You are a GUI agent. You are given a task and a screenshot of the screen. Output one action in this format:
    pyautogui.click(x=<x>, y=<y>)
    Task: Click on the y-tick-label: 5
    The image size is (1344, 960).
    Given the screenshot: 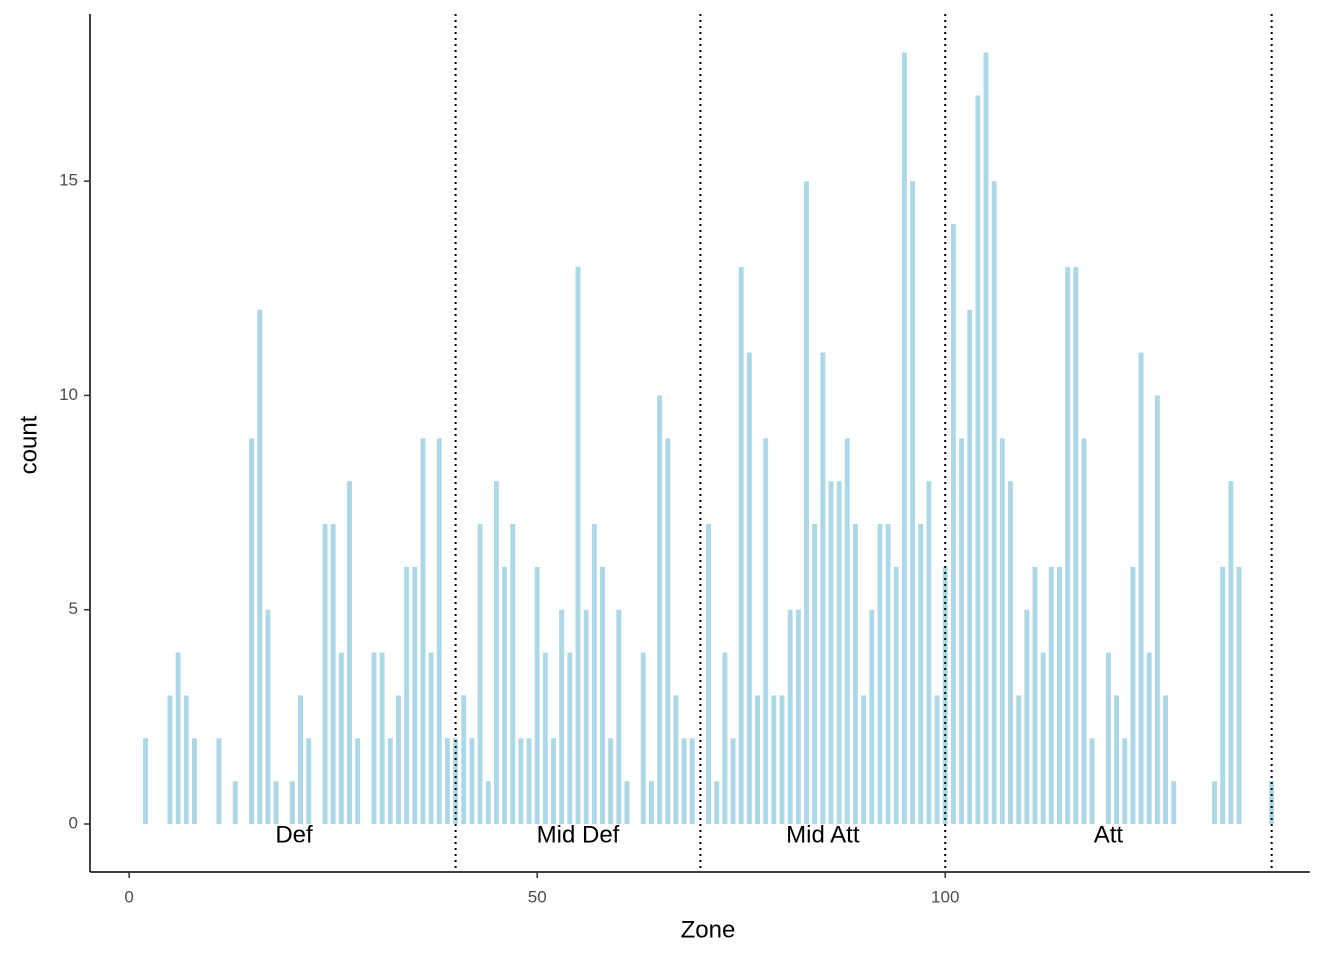 What is the action you would take?
    pyautogui.click(x=73, y=608)
    